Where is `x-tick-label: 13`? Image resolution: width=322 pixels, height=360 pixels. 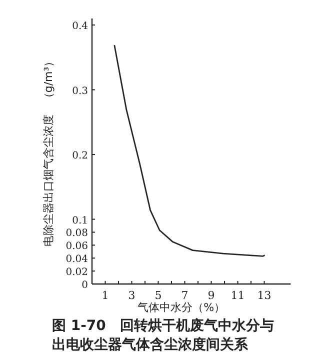 x-tick-label: 13 is located at coordinates (264, 295).